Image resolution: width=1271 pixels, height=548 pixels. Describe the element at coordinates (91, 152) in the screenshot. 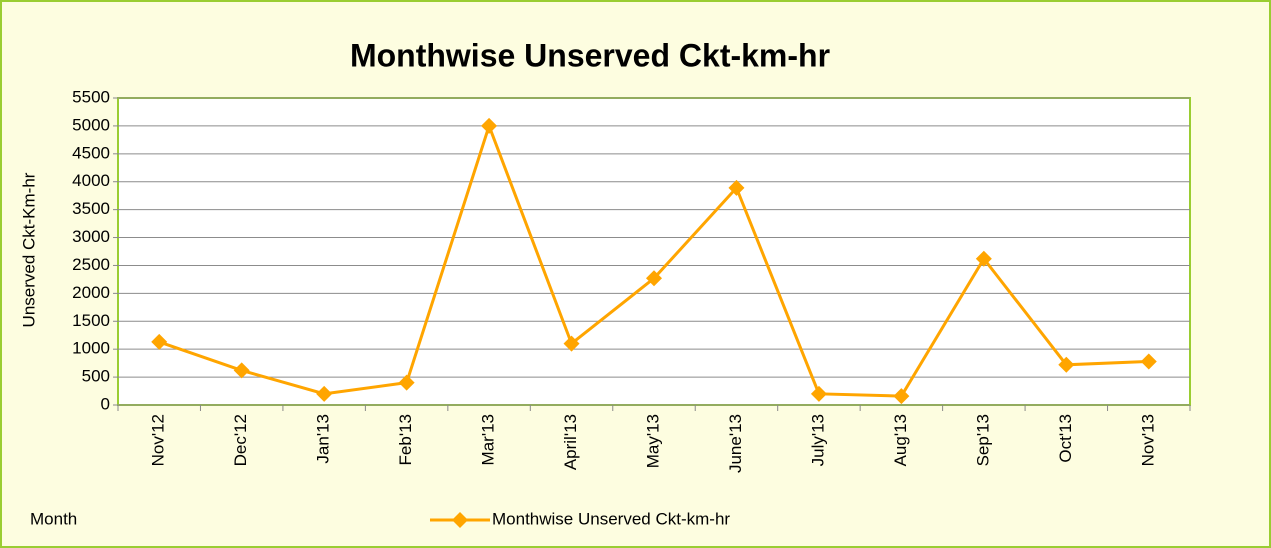

I see `y-tick-label: 4500` at that location.